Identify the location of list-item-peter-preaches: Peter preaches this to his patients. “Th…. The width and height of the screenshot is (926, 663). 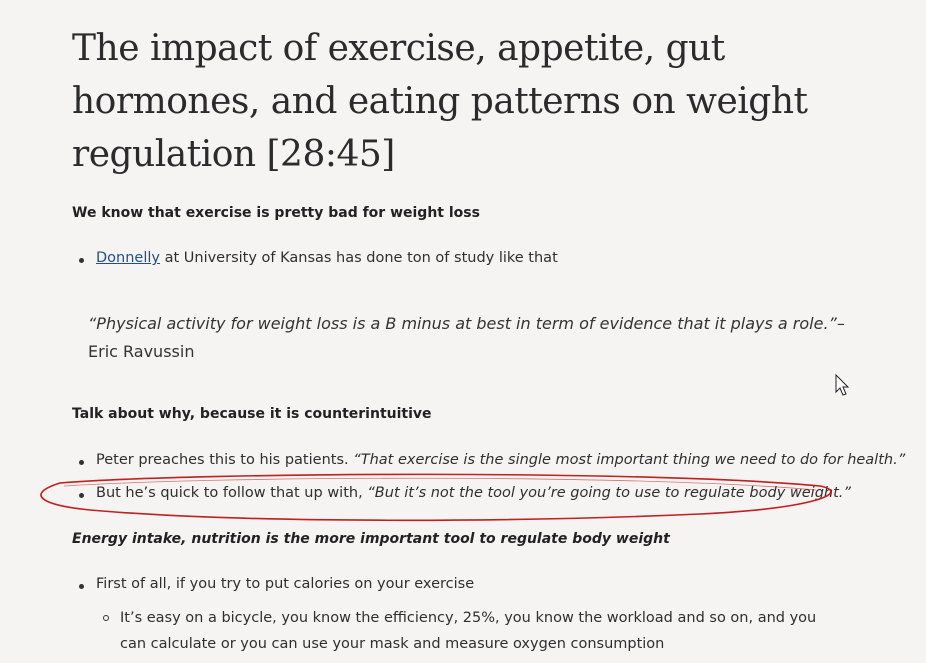
(500, 460).